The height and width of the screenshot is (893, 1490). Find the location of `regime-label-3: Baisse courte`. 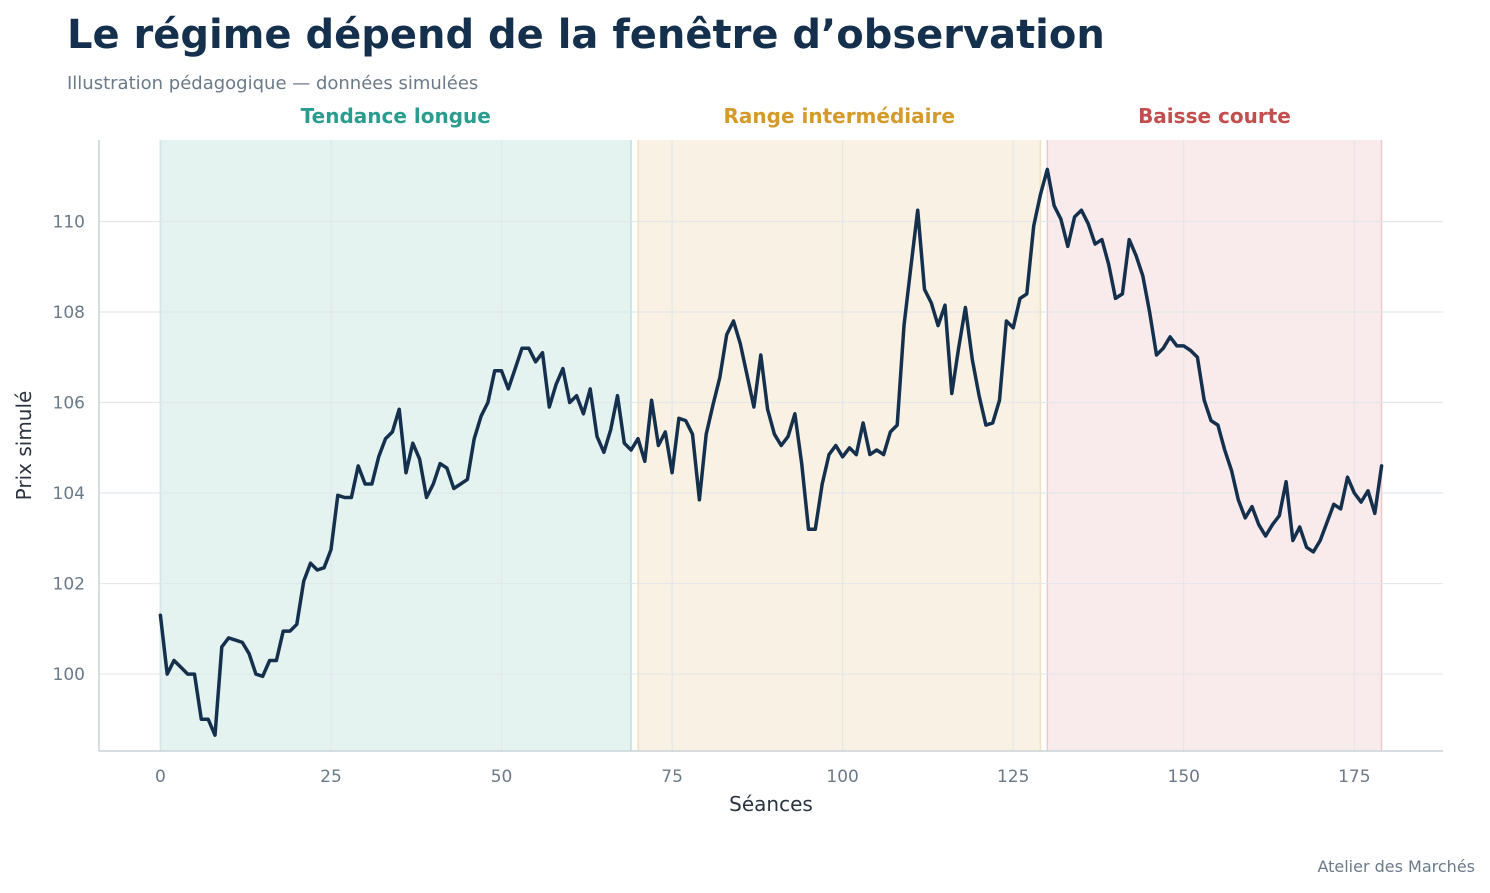

regime-label-3: Baisse courte is located at coordinates (1214, 116).